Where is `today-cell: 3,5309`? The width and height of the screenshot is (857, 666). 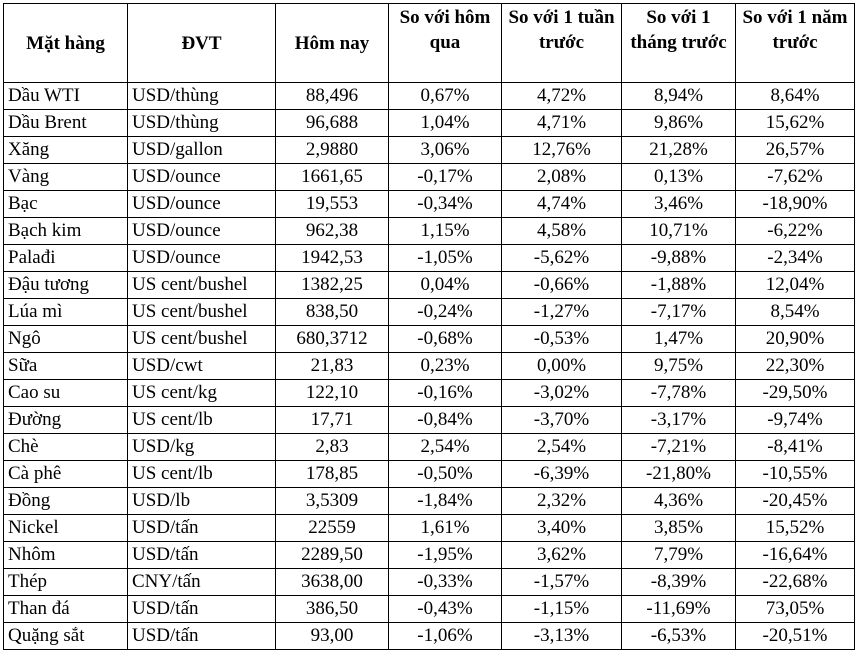 today-cell: 3,5309 is located at coordinates (332, 501).